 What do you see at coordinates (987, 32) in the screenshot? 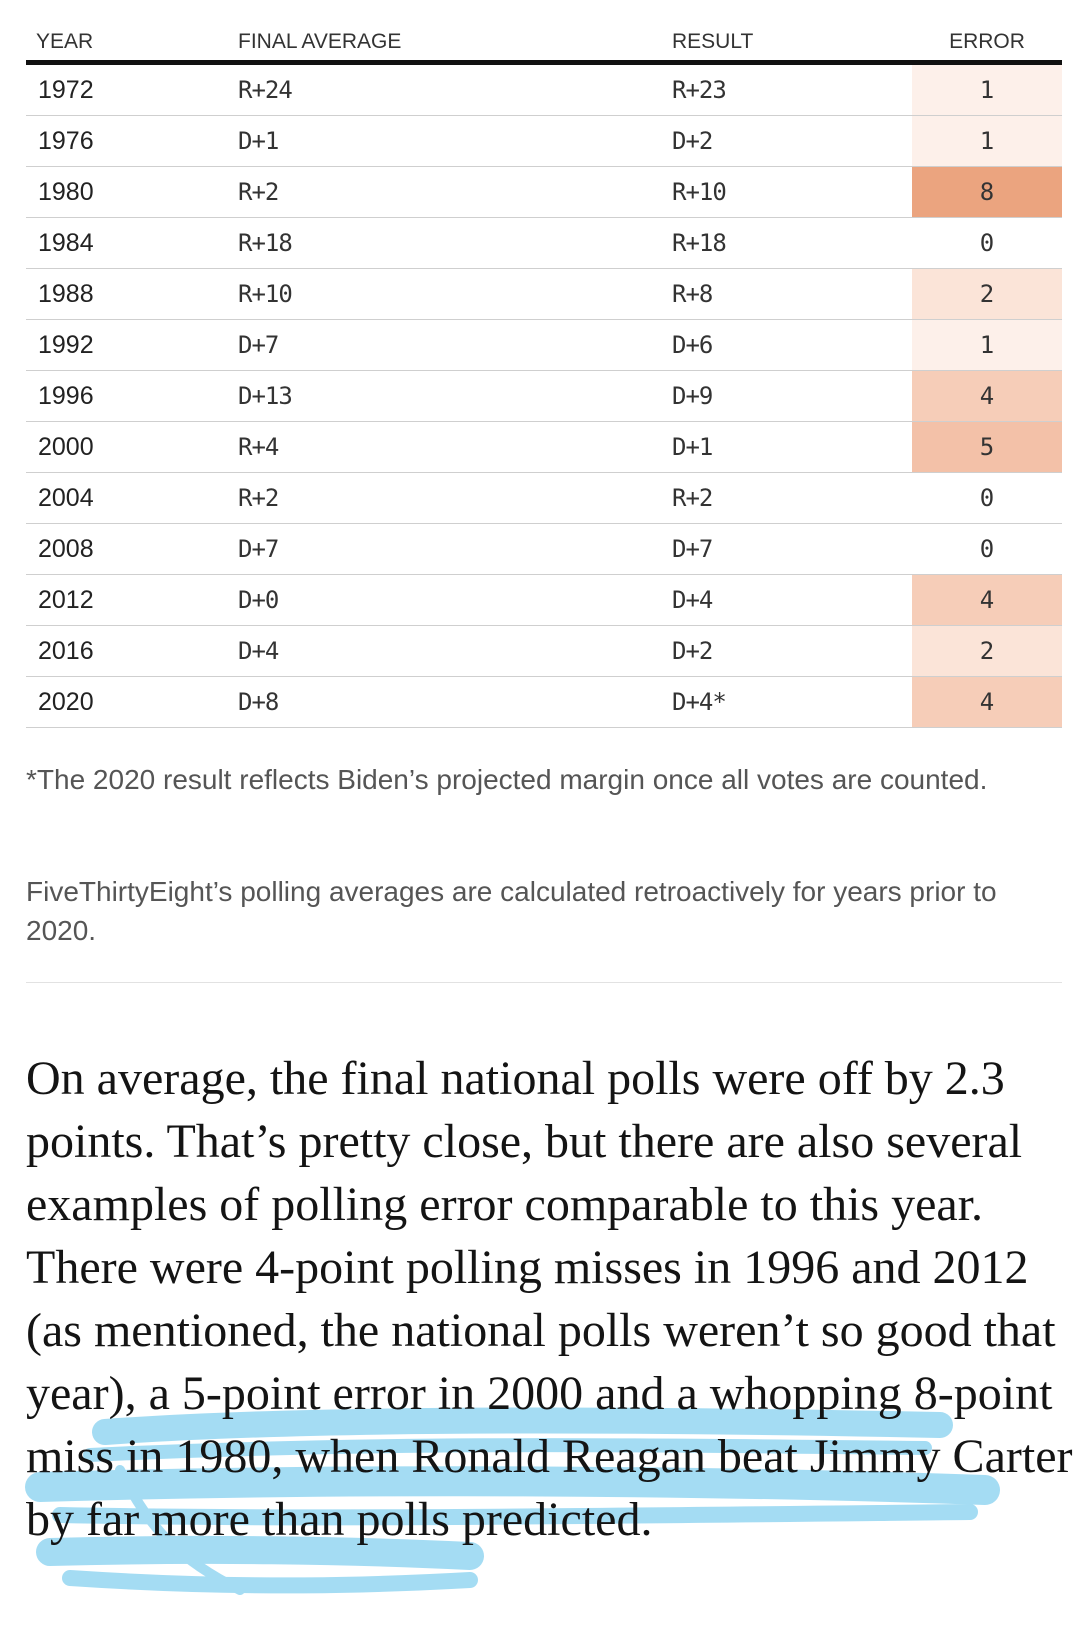
I see `header-error: ERROR` at bounding box center [987, 32].